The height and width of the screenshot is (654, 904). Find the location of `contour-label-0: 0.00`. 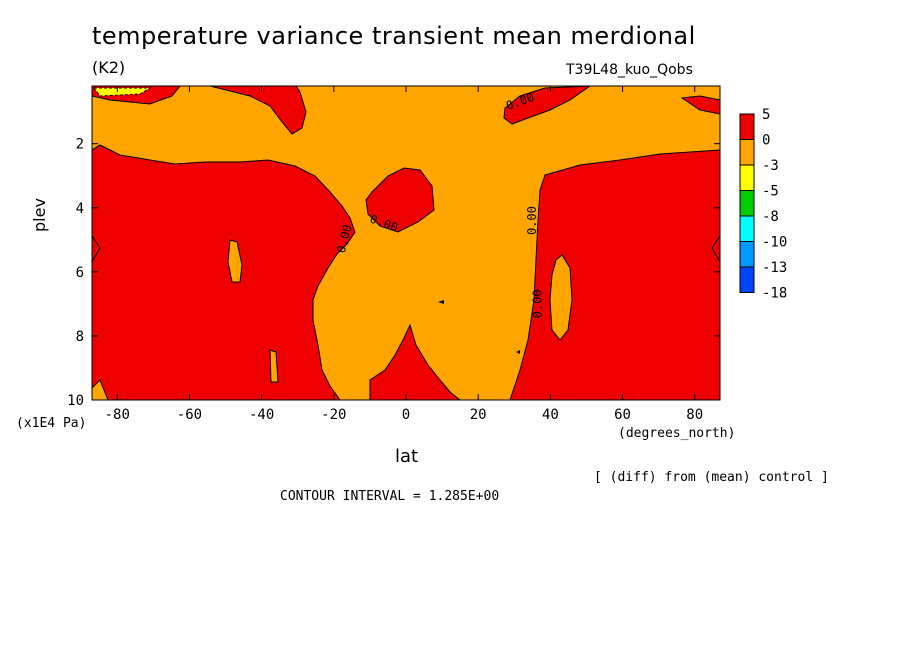

contour-label-0: 0.00 is located at coordinates (532, 220).